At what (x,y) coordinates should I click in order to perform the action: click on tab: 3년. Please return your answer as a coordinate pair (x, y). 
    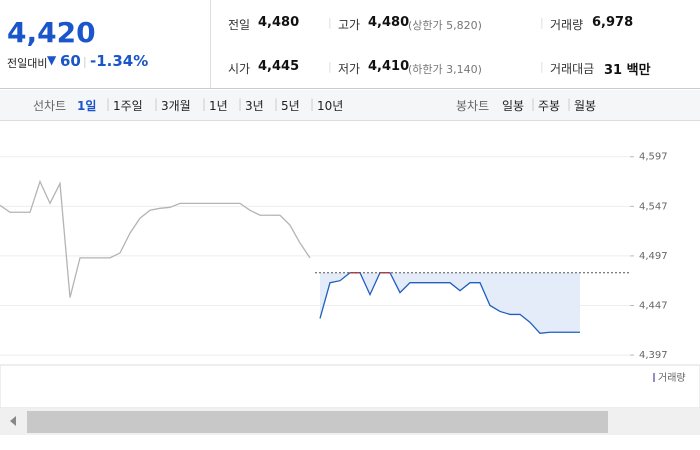
    Looking at the image, I should click on (254, 106).